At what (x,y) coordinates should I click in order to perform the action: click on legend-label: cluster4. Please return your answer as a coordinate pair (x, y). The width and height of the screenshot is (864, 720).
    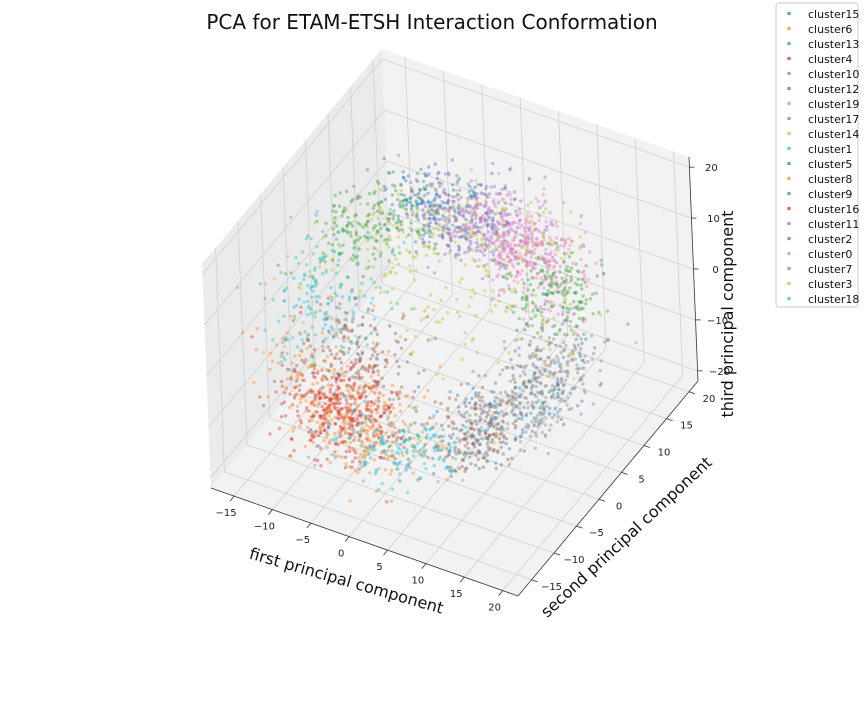
    Looking at the image, I should click on (830, 59).